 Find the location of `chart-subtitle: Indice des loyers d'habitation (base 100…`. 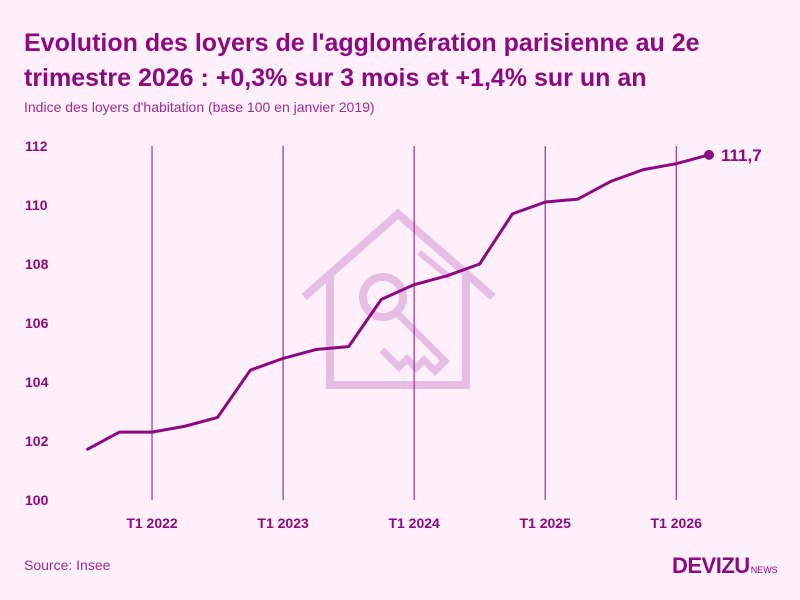

chart-subtitle: Indice des loyers d'habitation (base 100… is located at coordinates (199, 107).